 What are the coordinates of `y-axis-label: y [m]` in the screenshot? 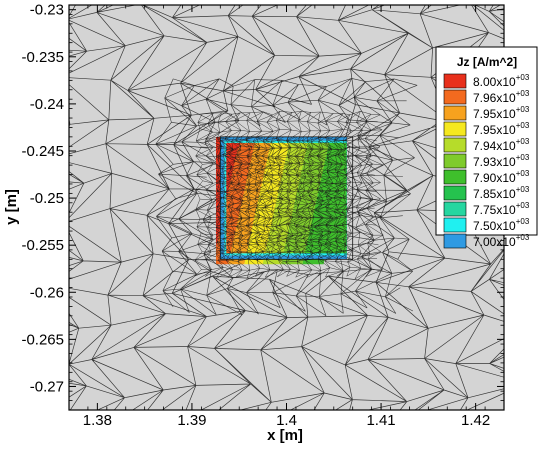 It's located at (11, 207).